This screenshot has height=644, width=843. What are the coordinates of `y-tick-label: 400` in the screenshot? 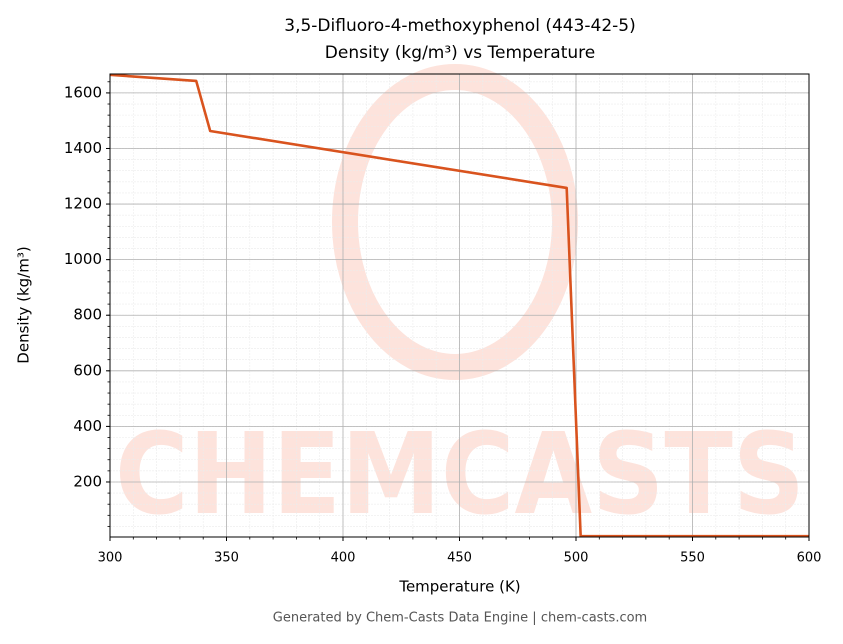 It's located at (87, 426).